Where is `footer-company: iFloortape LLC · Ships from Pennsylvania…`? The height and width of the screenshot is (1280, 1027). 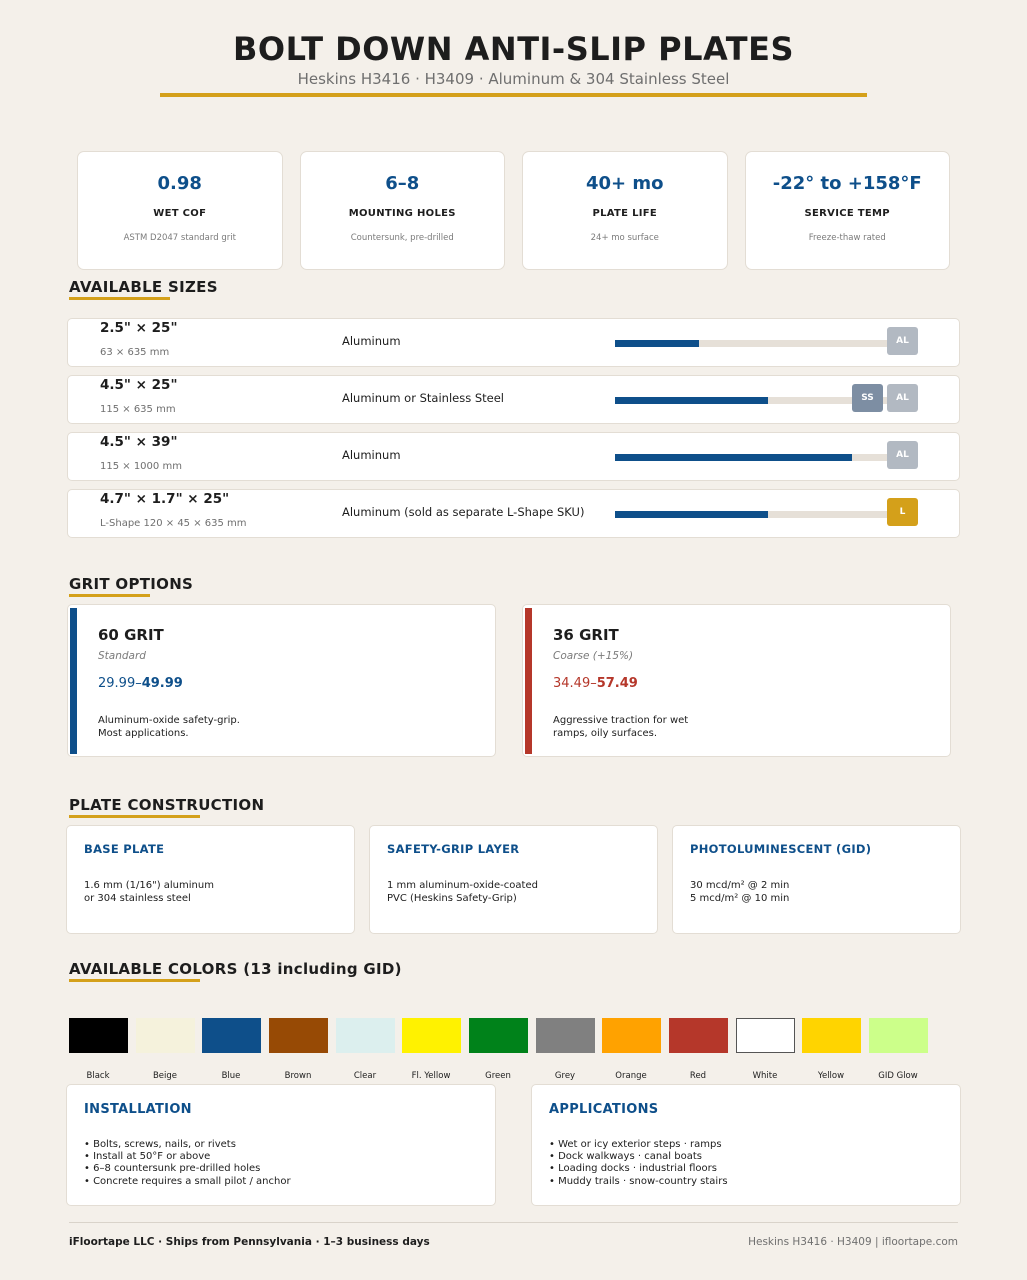
footer-company: iFloortape LLC · Ships from Pennsylvania… is located at coordinates (249, 1242).